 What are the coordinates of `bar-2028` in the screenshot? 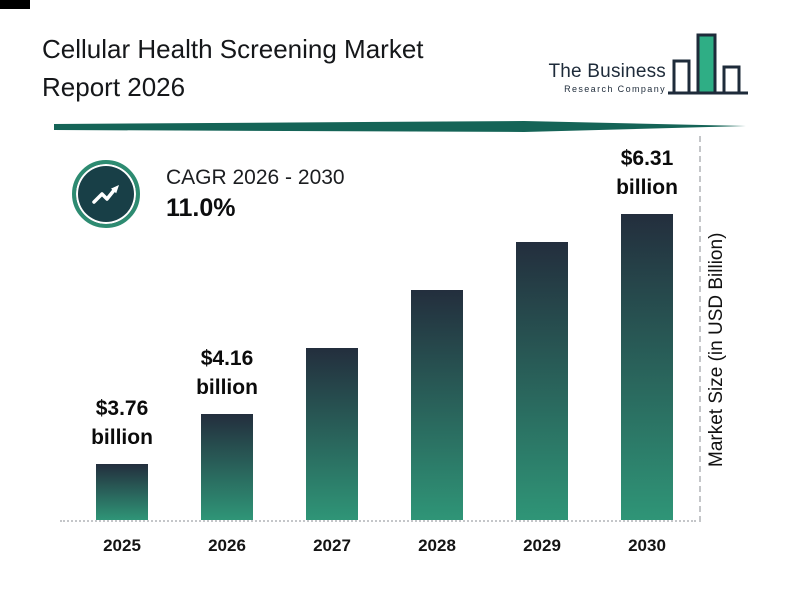 It's located at (437, 405).